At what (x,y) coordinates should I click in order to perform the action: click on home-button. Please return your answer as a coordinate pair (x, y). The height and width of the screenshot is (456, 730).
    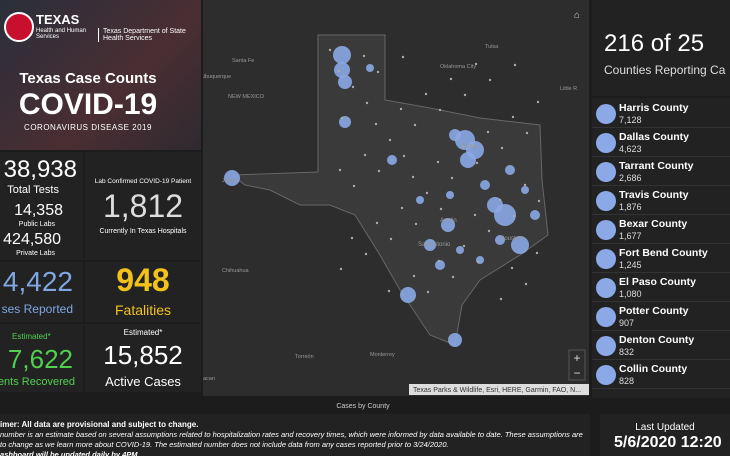
    Looking at the image, I should click on (577, 14).